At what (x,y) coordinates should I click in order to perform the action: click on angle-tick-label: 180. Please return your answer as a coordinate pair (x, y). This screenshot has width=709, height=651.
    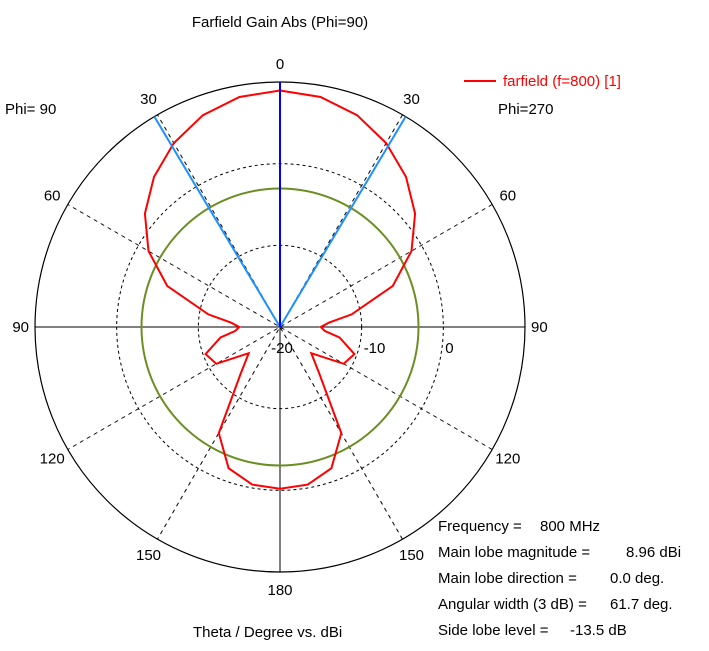
    Looking at the image, I should click on (279, 590).